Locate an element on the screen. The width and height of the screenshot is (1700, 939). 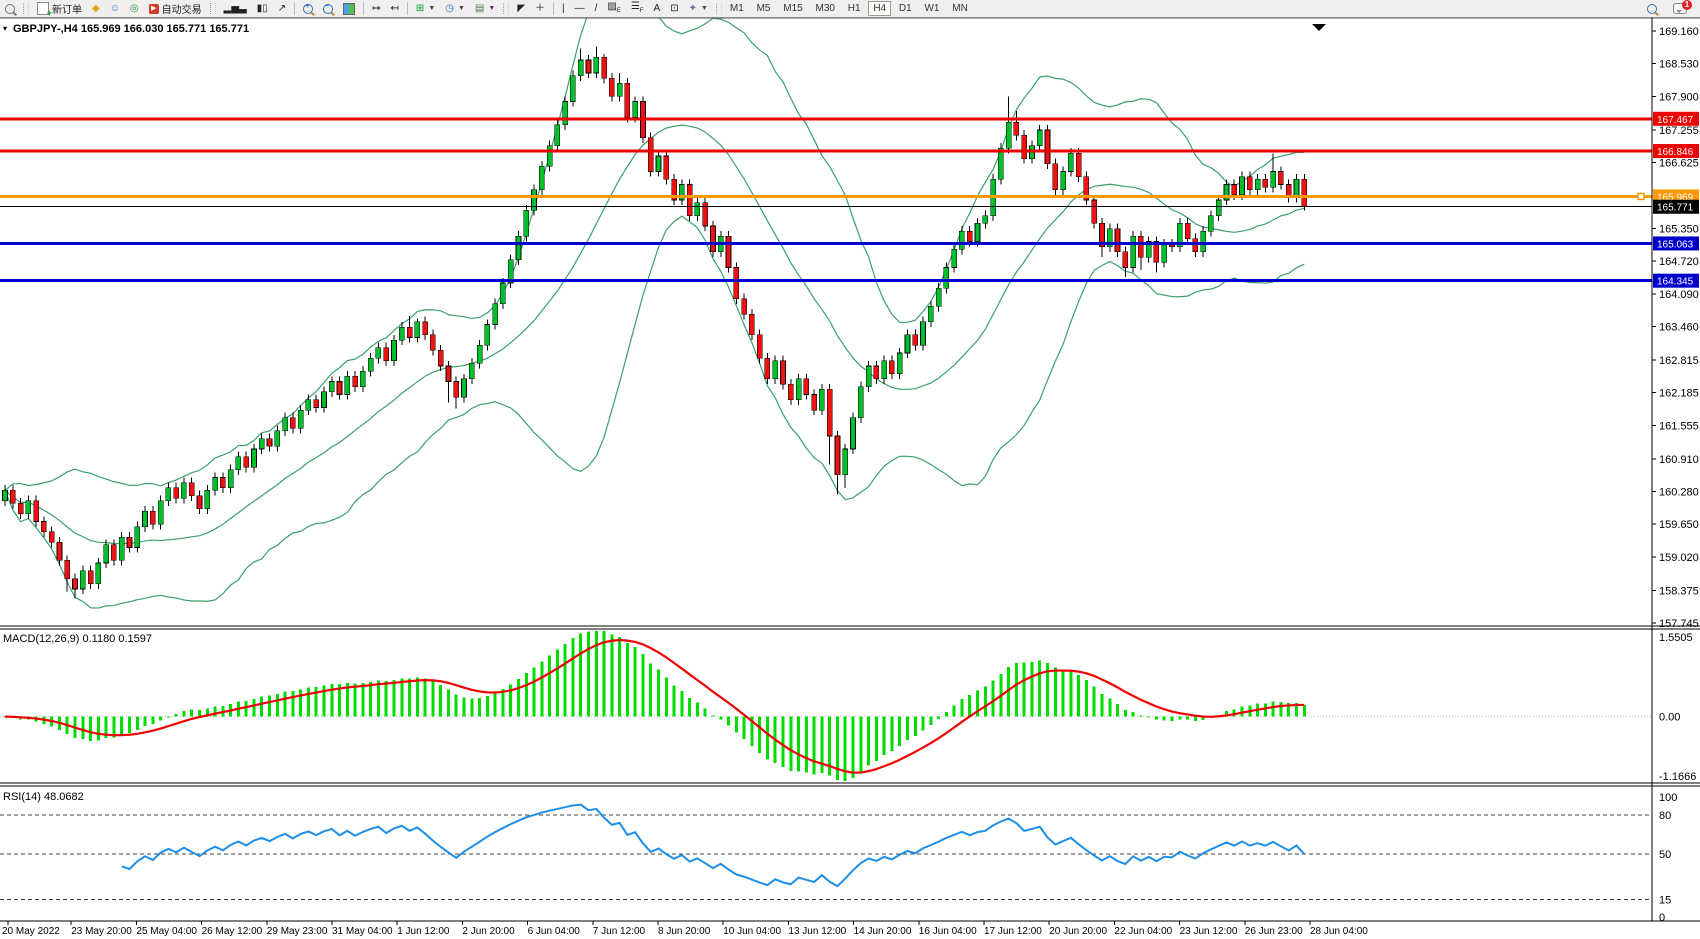
hline-drag-marker is located at coordinates (1641, 196).